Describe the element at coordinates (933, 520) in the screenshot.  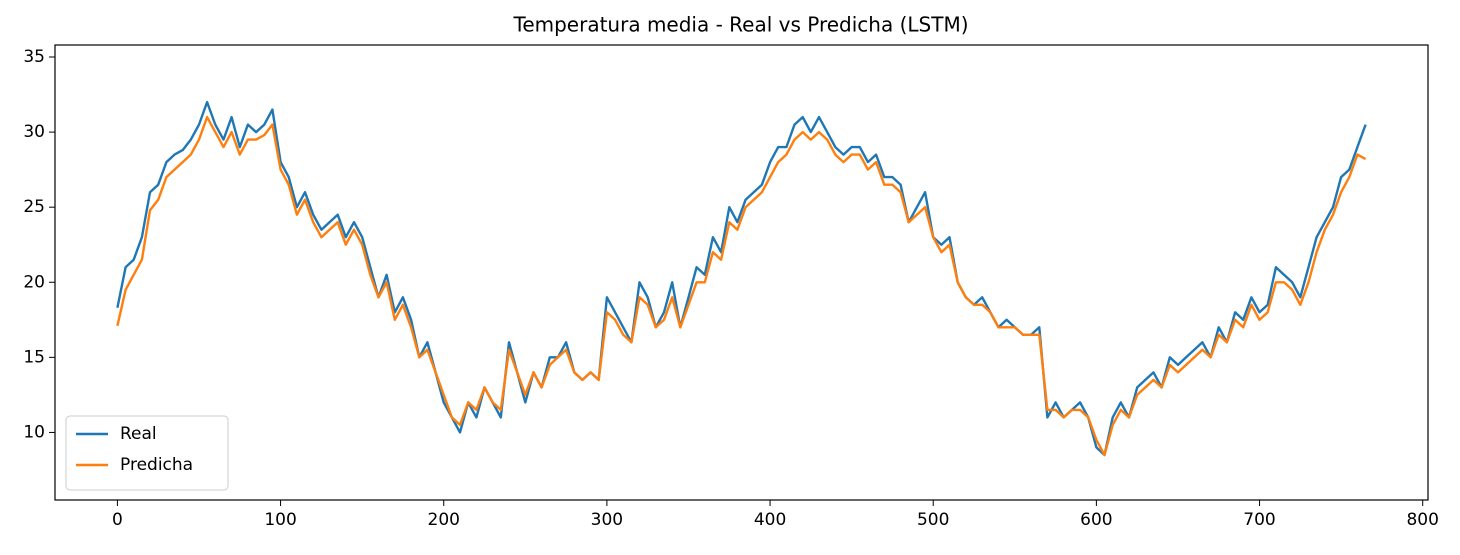
I see `x-tick-label: 500` at that location.